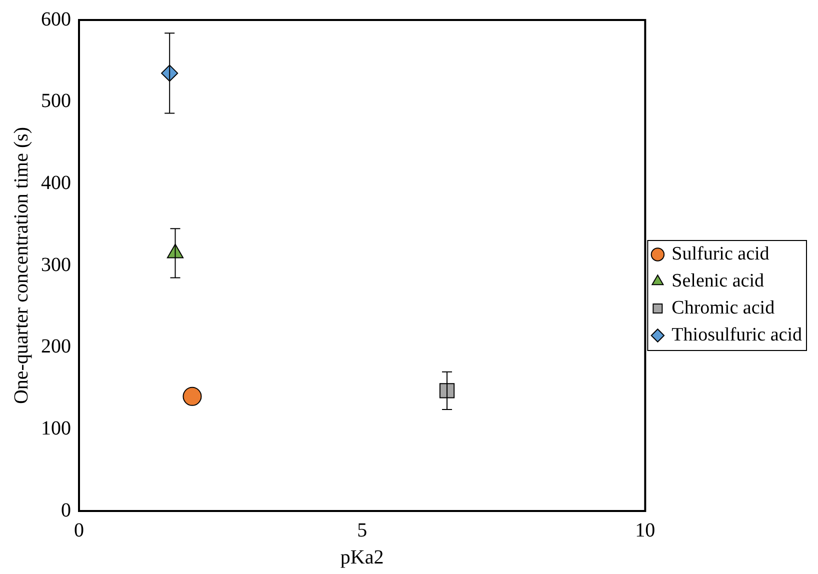 The height and width of the screenshot is (574, 818). Describe the element at coordinates (56, 265) in the screenshot. I see `y-tick-label: 300` at that location.